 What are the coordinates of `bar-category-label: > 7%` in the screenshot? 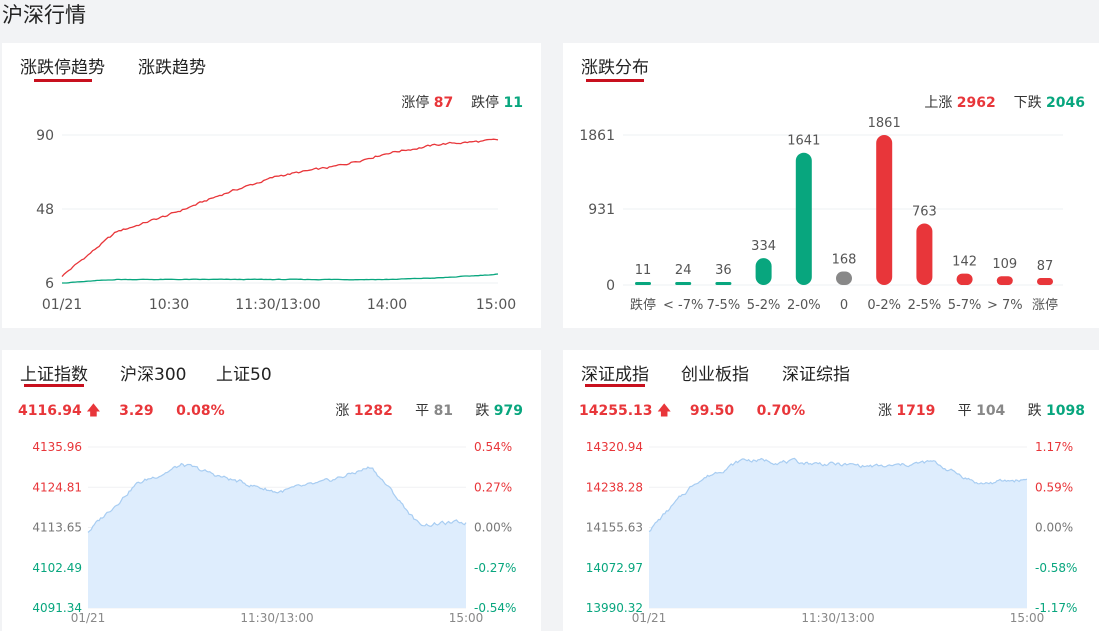 It's located at (1005, 305).